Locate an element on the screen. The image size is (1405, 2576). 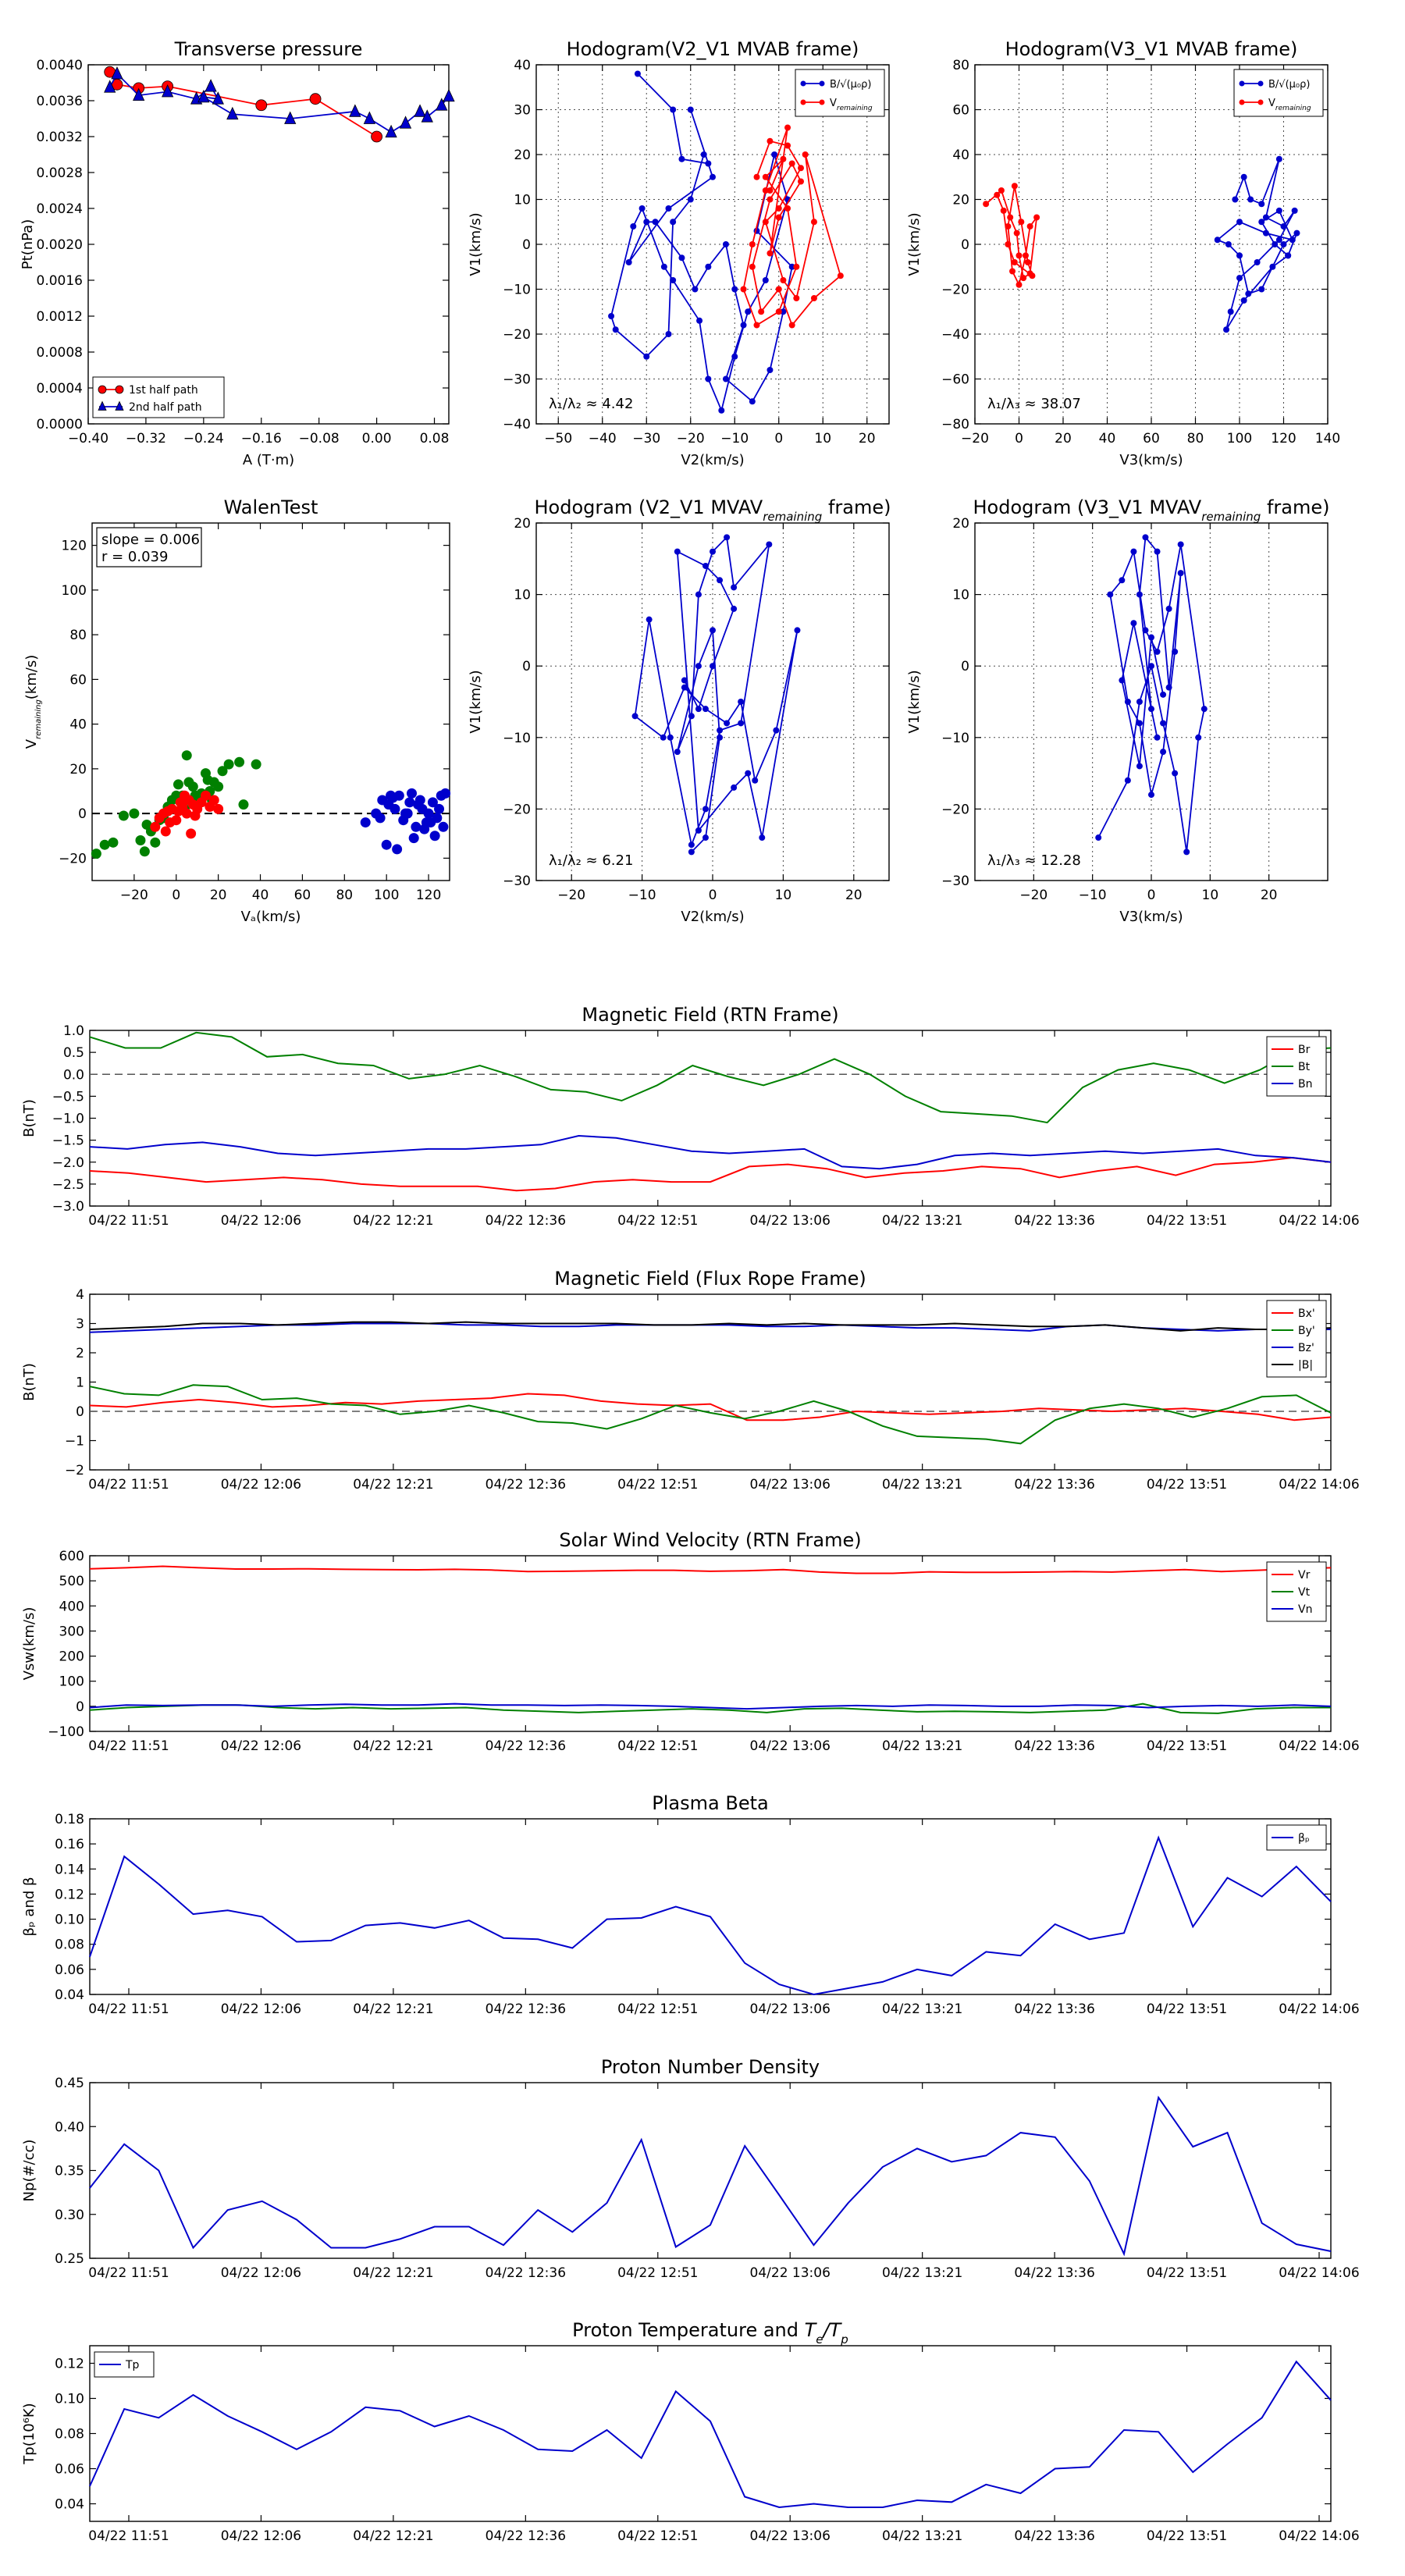
y-axis-label: Np(#/cc) is located at coordinates (29, 2171).